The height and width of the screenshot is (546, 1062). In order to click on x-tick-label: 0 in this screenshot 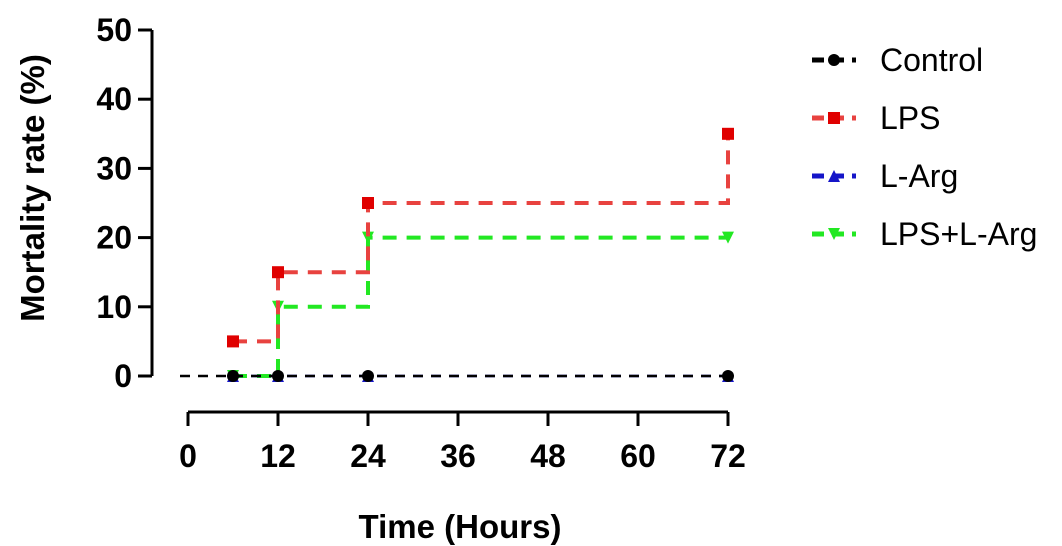, I will do `click(188, 456)`.